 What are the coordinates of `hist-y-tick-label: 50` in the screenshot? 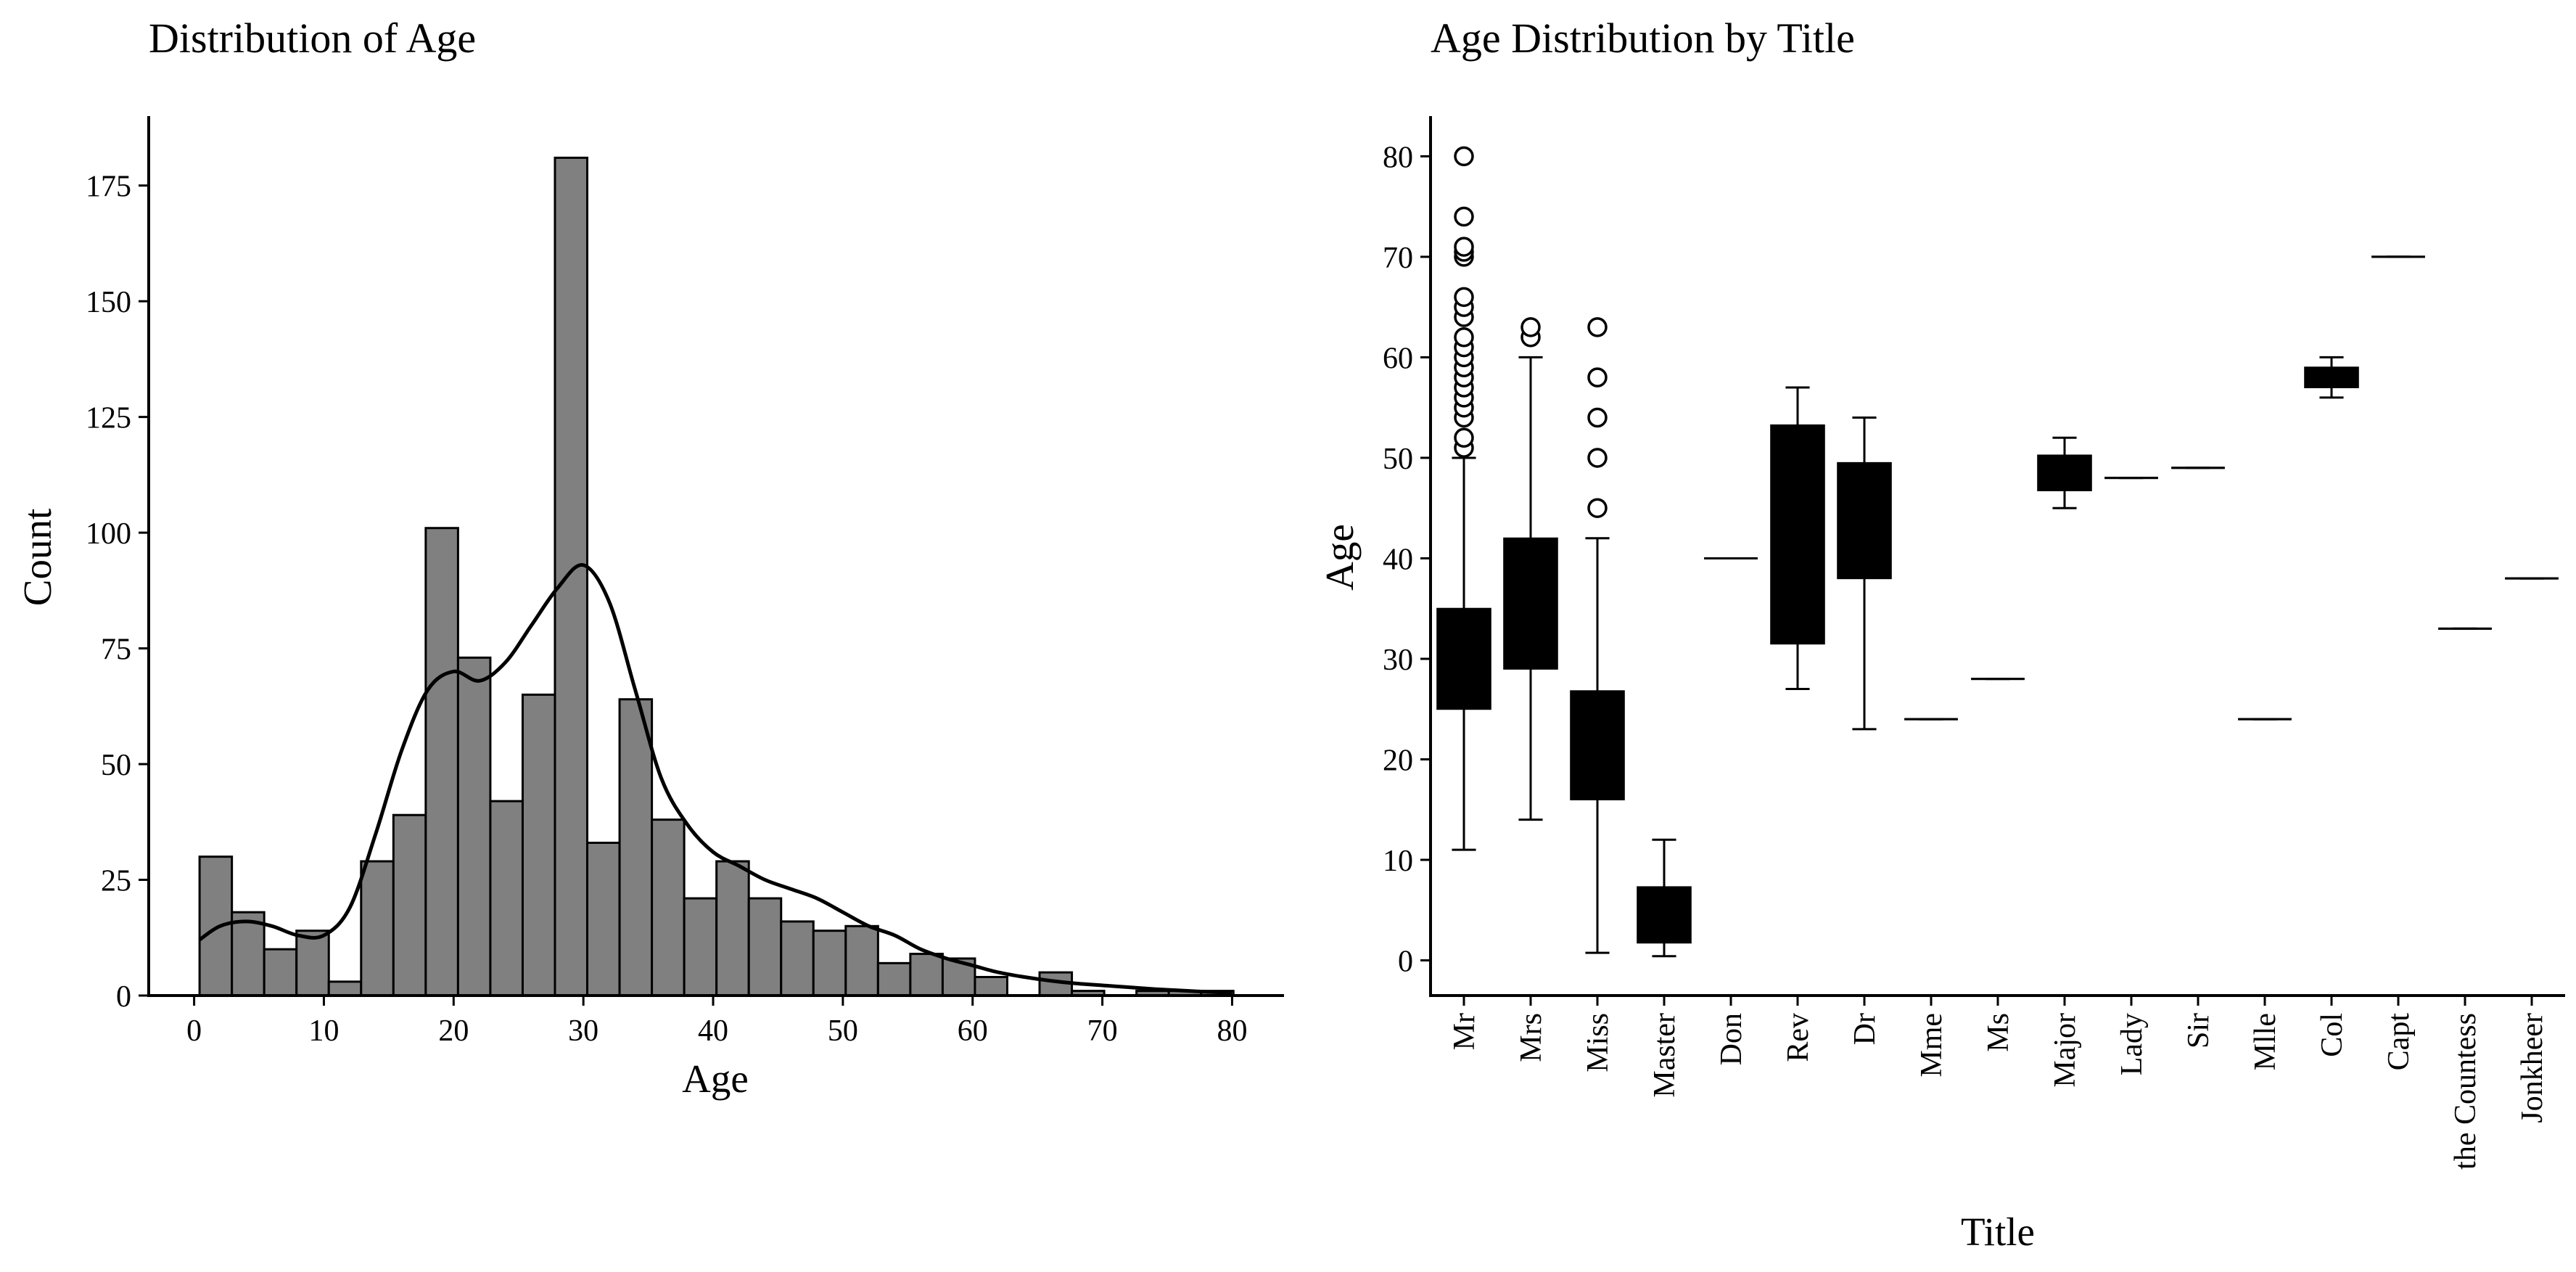 It's located at (116, 765).